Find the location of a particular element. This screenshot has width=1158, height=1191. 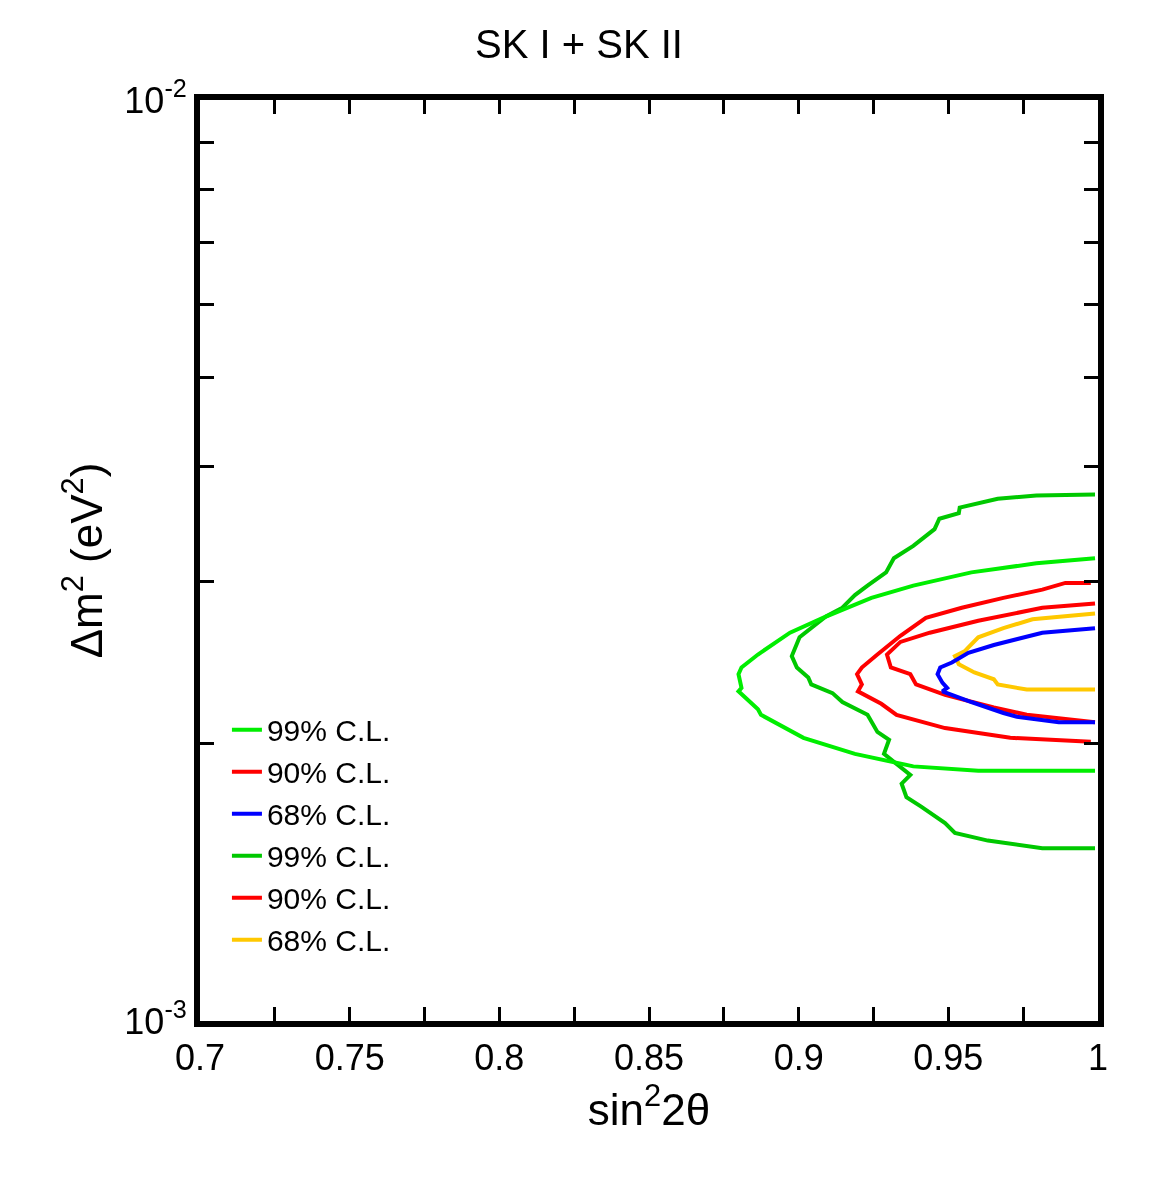

x-axis-title: sin$^{2}$2θ is located at coordinates (649, 1106).